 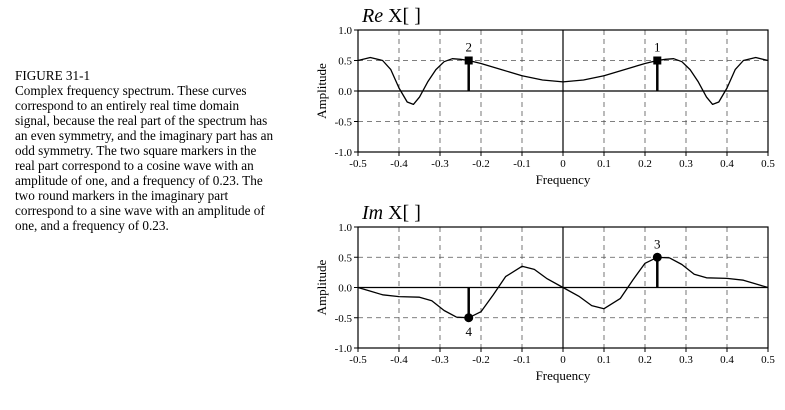 I want to click on chart-title-prefix: Im, so click(x=372, y=213).